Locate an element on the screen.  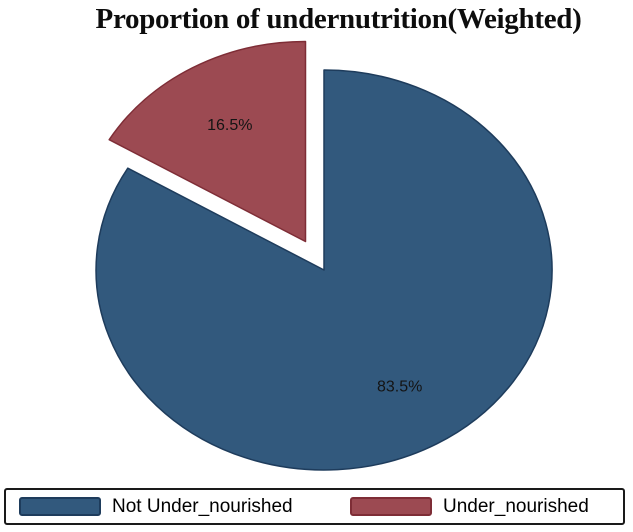
legend-swatch-not-under-nourished is located at coordinates (60, 506).